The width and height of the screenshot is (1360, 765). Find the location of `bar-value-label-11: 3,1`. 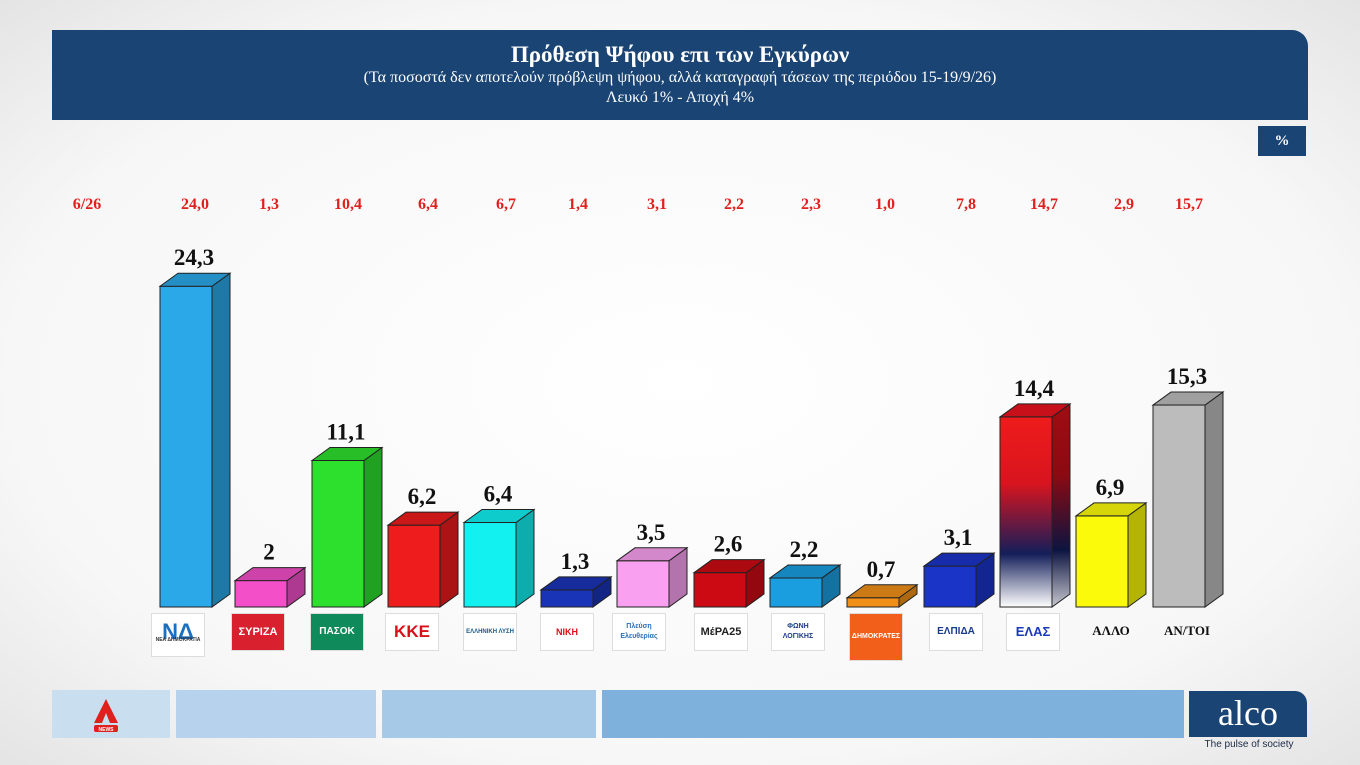

bar-value-label-11: 3,1 is located at coordinates (958, 537).